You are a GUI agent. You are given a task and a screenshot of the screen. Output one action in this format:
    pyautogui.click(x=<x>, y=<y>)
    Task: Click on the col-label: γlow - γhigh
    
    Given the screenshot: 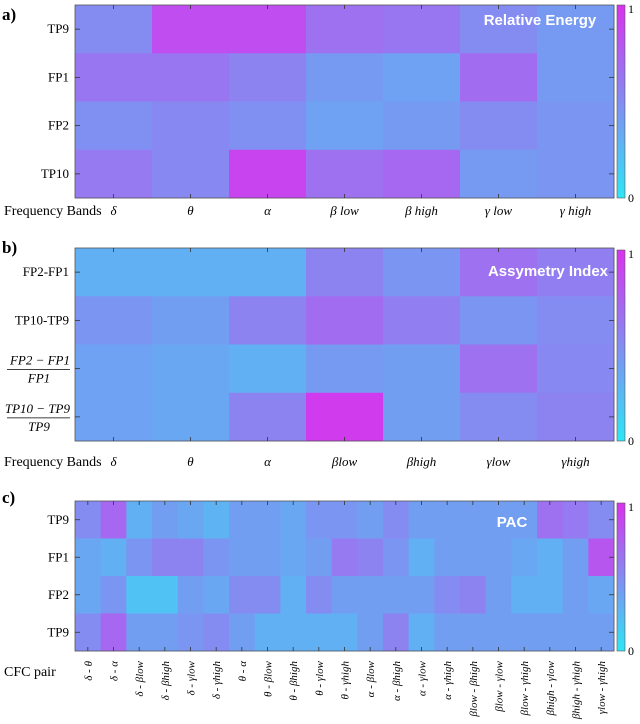 What is the action you would take?
    pyautogui.click(x=602, y=688)
    